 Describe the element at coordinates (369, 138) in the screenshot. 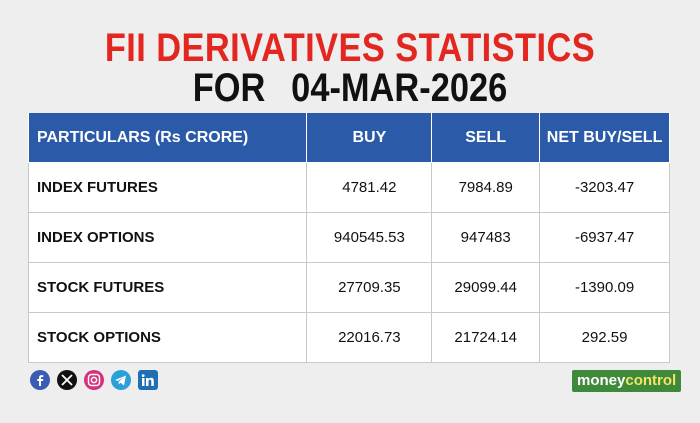

I see `column-header: BUY` at that location.